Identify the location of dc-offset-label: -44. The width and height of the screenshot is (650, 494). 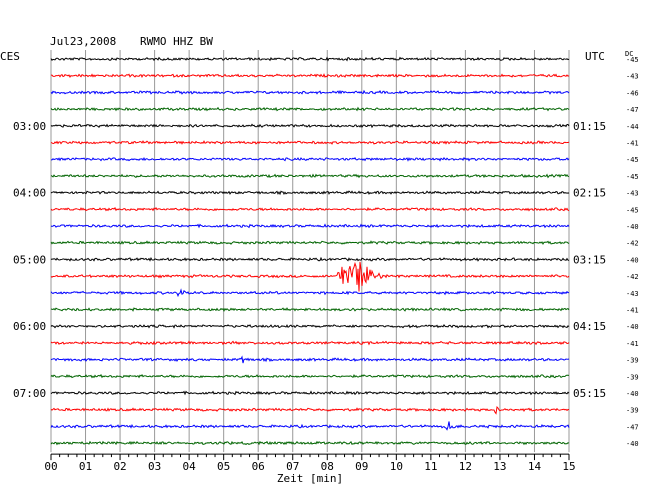
(632, 127).